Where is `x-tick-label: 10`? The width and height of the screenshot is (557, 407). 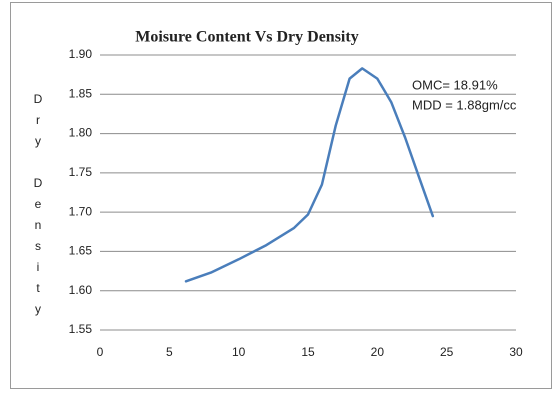 x-tick-label: 10 is located at coordinates (239, 352).